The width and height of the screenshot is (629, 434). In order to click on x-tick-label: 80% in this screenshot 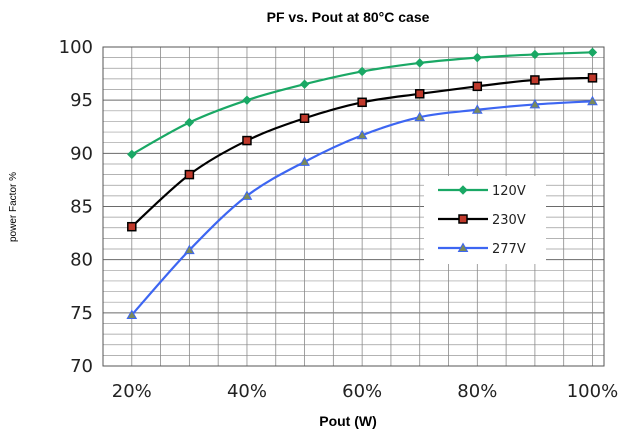, I will do `click(477, 391)`.